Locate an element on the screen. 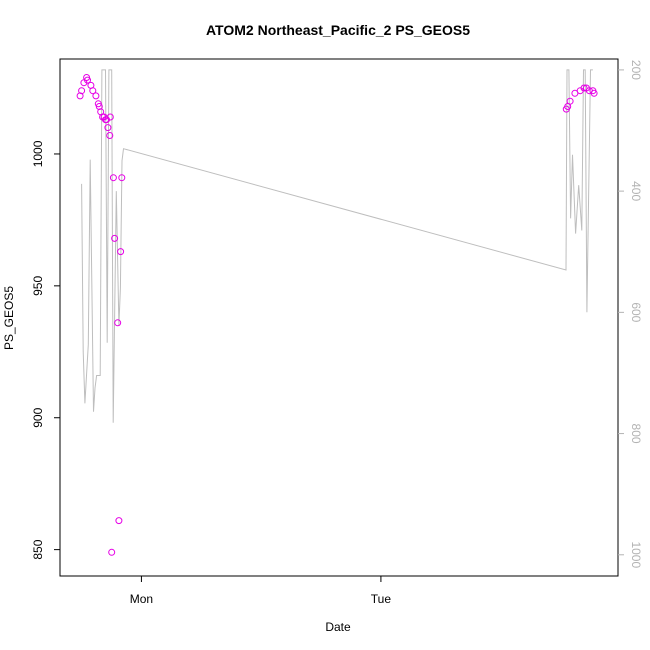 Image resolution: width=650 pixels, height=650 pixels. y2-tick-label-3: 800 is located at coordinates (636, 434).